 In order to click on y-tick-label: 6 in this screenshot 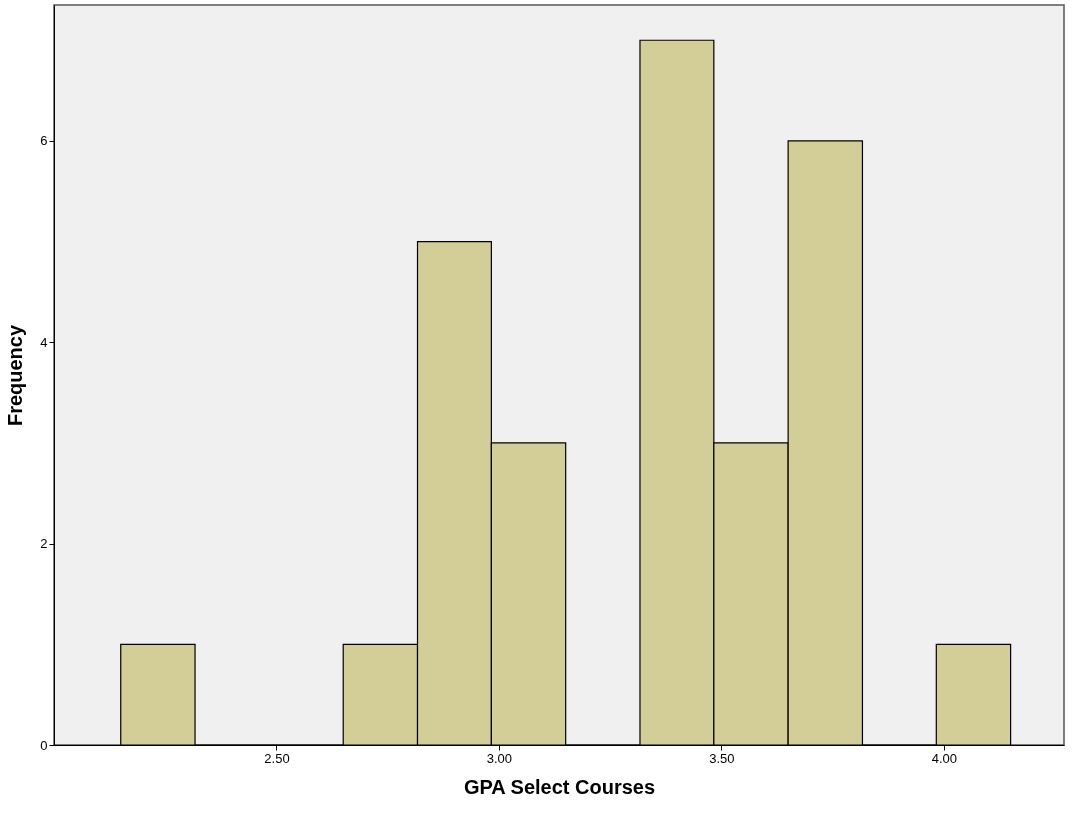, I will do `click(44, 141)`.